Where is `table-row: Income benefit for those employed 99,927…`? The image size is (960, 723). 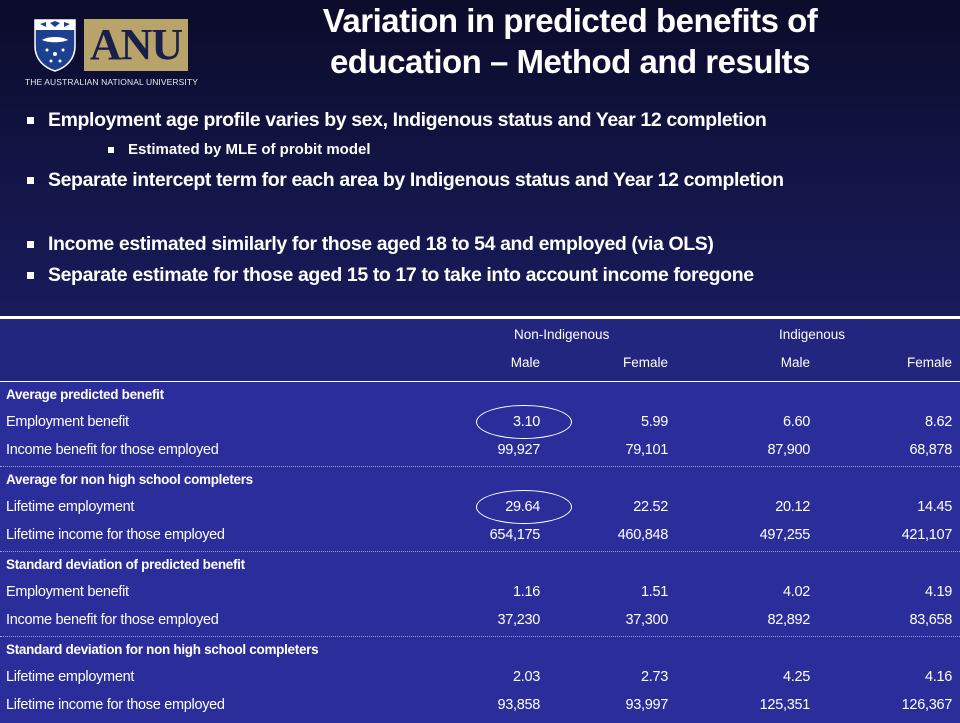
table-row: Income benefit for those employed 99,927… is located at coordinates (480, 451).